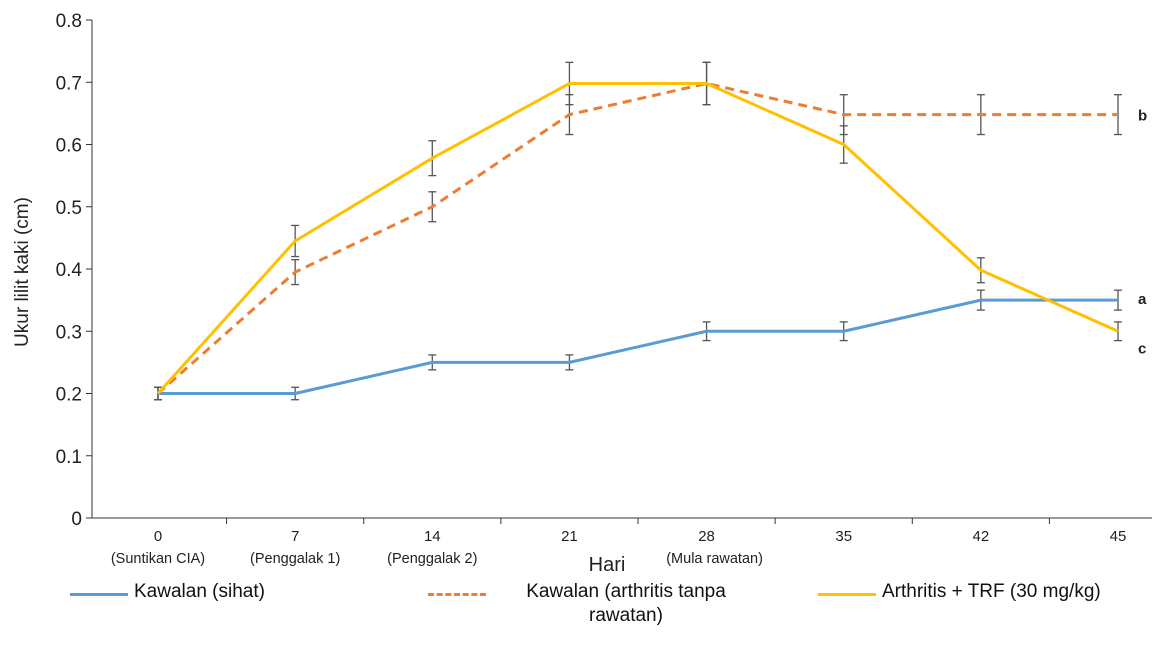 Image resolution: width=1176 pixels, height=652 pixels. What do you see at coordinates (158, 559) in the screenshot?
I see `x-sub-label: (Suntikan CIA)` at bounding box center [158, 559].